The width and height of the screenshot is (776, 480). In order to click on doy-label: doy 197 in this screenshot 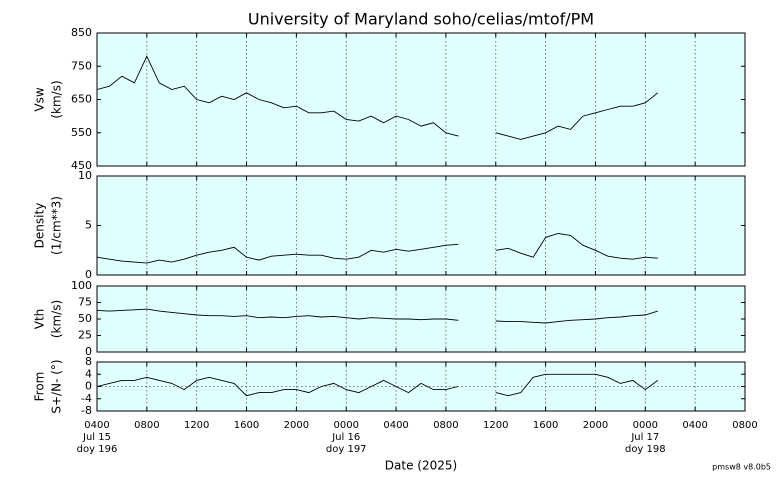, I will do `click(346, 449)`.